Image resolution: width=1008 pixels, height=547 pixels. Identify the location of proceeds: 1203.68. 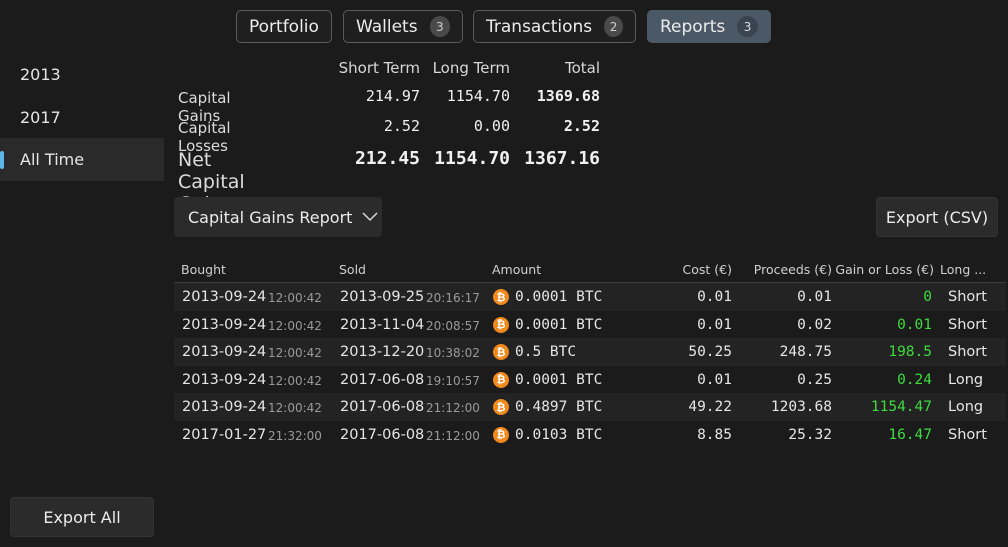
(788, 407).